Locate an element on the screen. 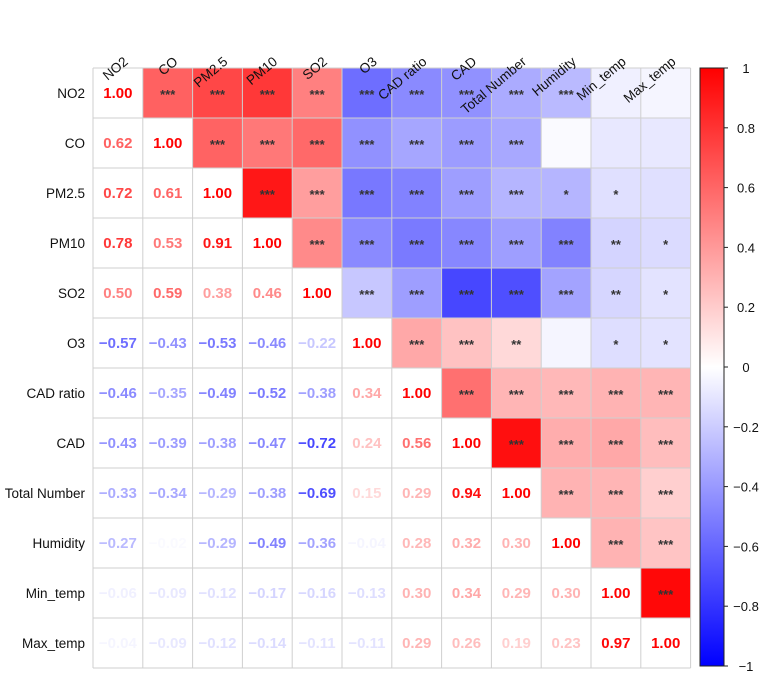  row-label: Humidity is located at coordinates (58, 543).